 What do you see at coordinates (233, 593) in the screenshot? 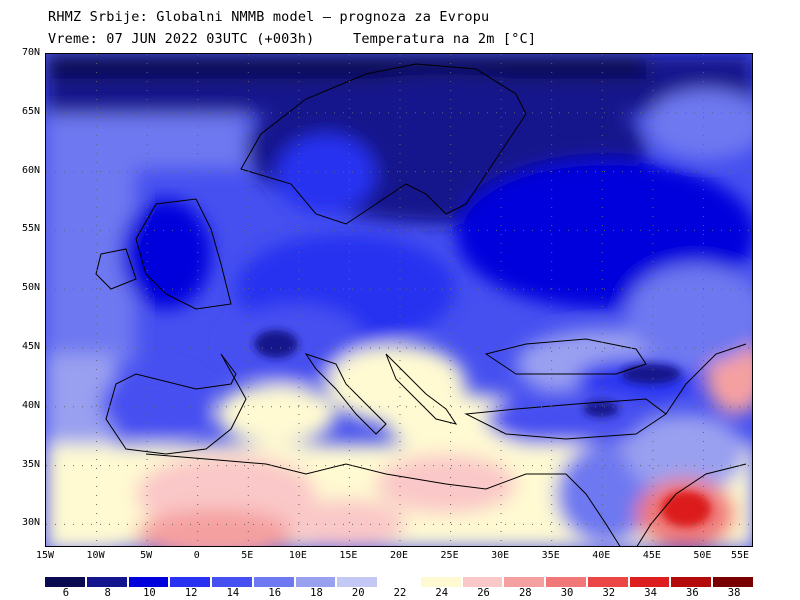
I see `colorbar-label: 14` at bounding box center [233, 593].